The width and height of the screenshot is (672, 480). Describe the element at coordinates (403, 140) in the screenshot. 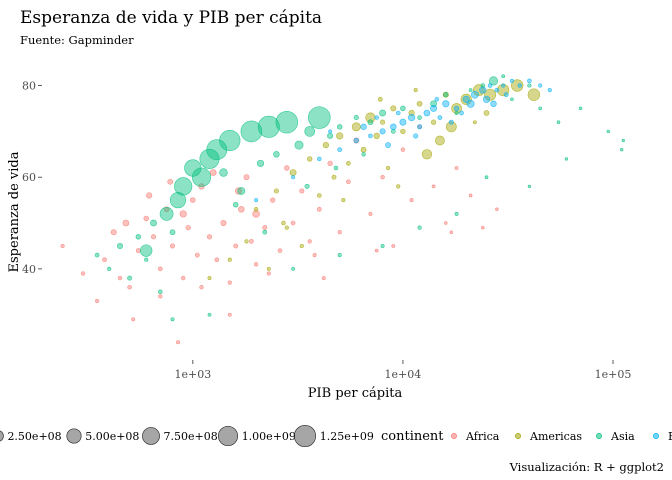

I see `series-europe` at that location.